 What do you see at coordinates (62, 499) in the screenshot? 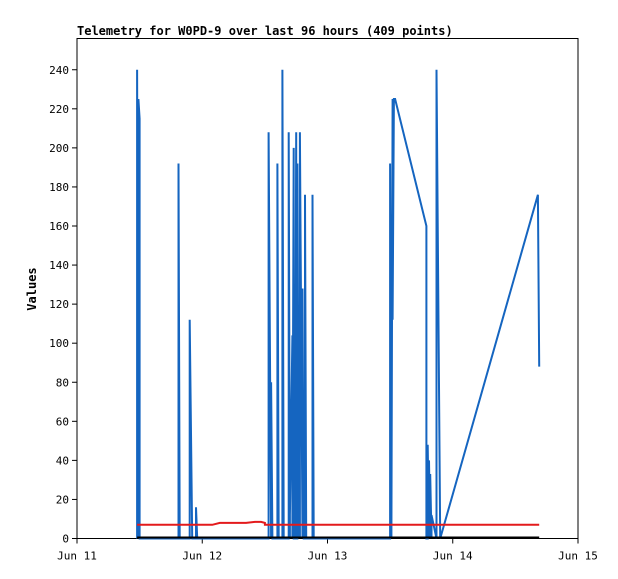
I see `y-tick-label: 20` at bounding box center [62, 499].